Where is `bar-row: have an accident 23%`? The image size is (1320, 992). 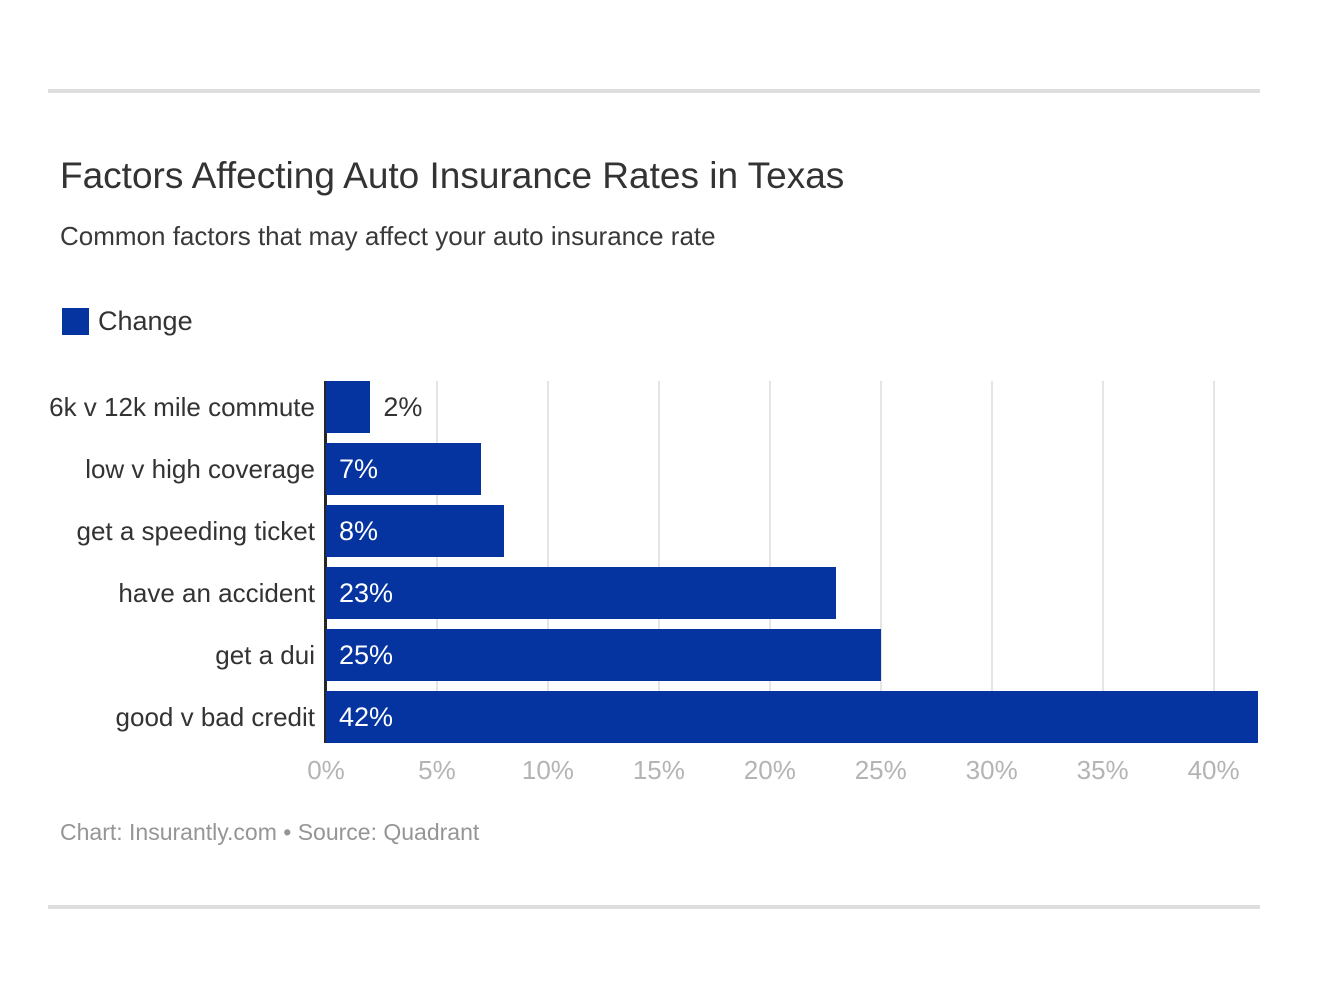
bar-row: have an accident 23% is located at coordinates (688, 593).